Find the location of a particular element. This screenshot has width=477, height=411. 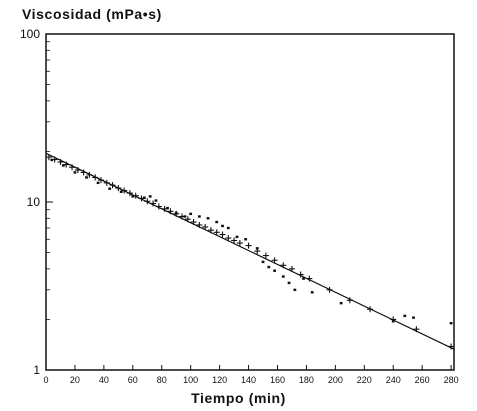

x-tick-label: 120 is located at coordinates (219, 380).